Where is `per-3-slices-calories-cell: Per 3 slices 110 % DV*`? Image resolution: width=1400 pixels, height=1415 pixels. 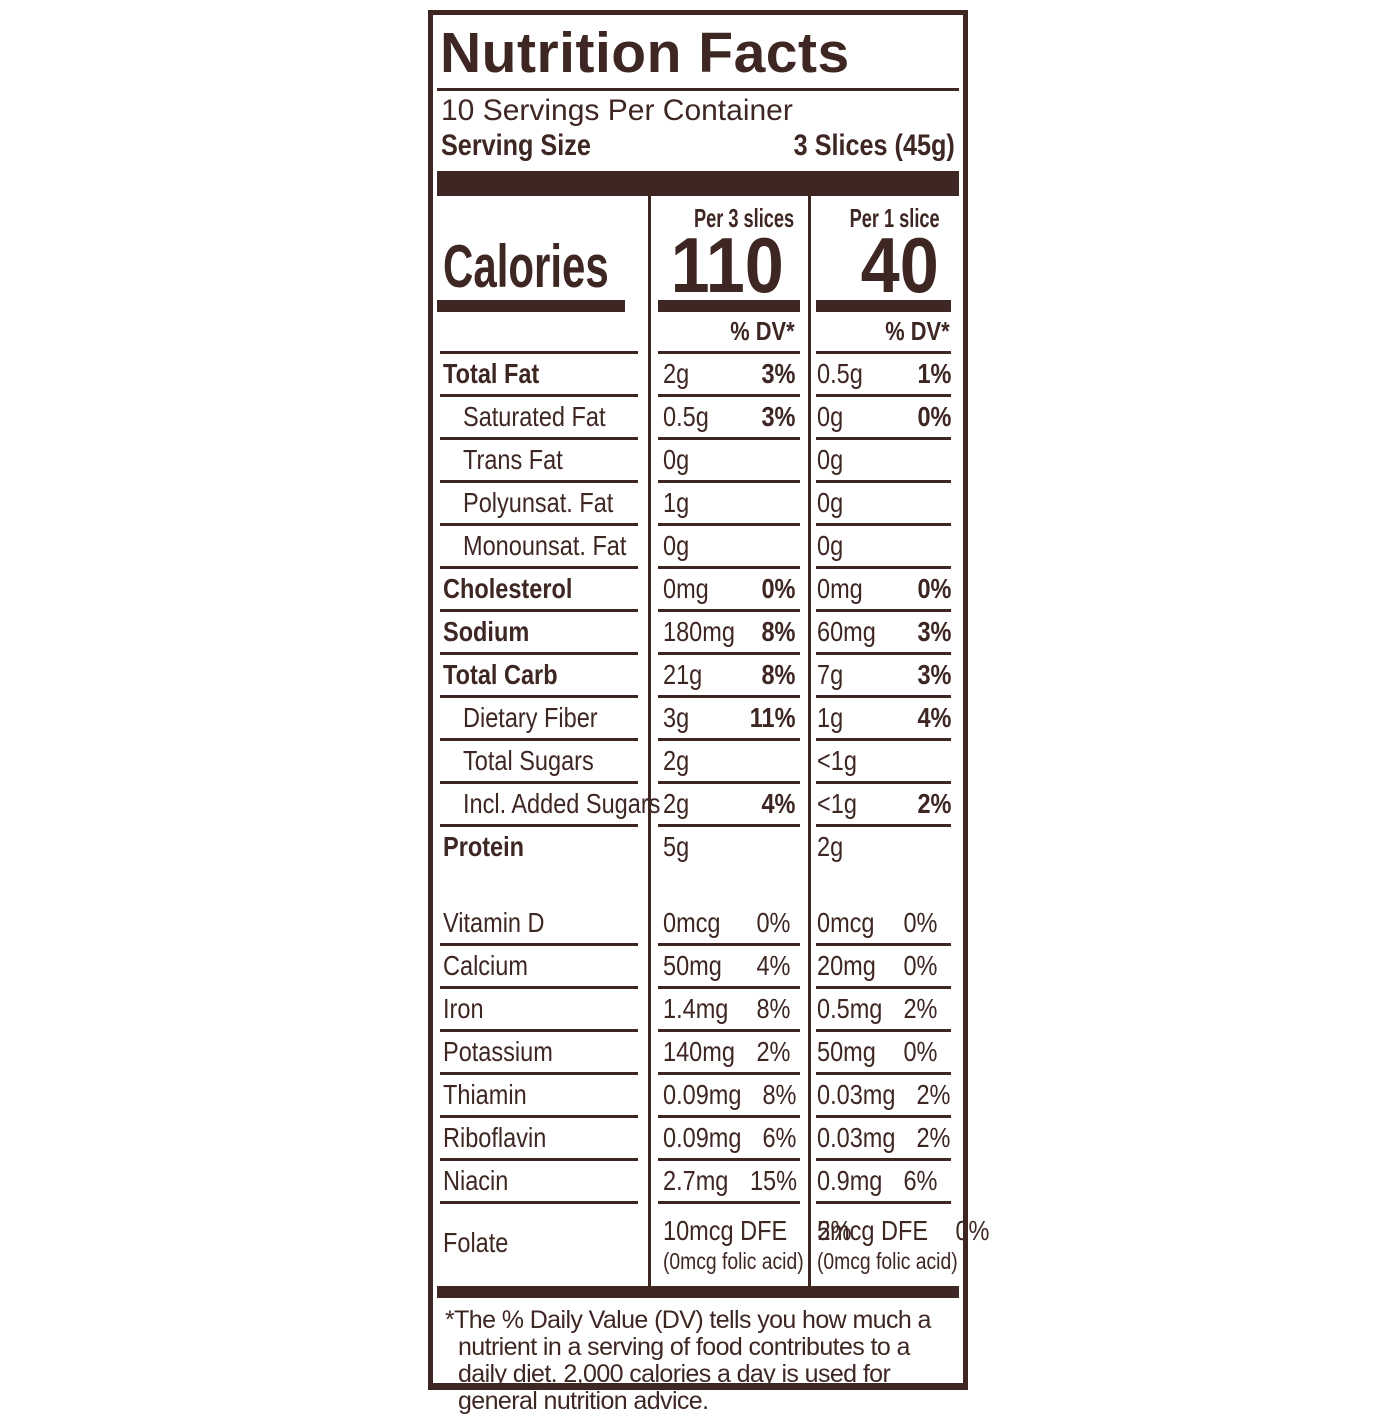
per-3-slices-calories-cell: Per 3 slices 110 % DV* is located at coordinates (728, 275).